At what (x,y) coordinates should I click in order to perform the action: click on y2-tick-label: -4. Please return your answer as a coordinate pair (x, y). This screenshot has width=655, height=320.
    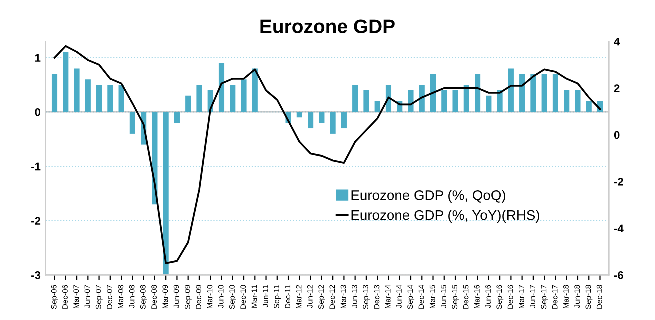
    Looking at the image, I should click on (619, 228).